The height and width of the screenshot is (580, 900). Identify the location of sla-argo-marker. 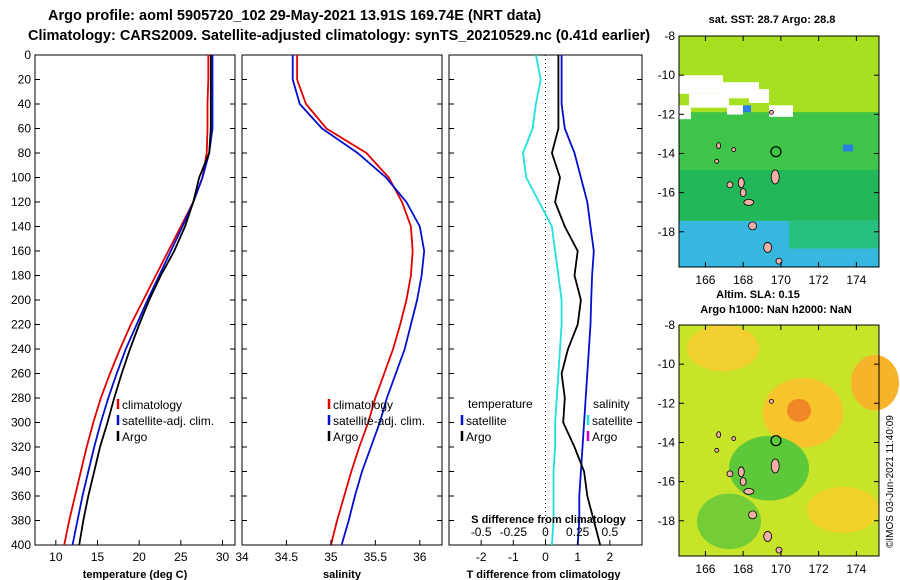
(776, 441).